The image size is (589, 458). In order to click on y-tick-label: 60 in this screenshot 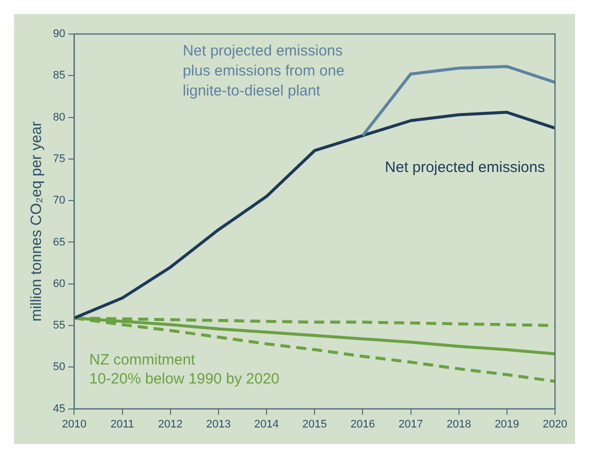, I will do `click(59, 284)`.